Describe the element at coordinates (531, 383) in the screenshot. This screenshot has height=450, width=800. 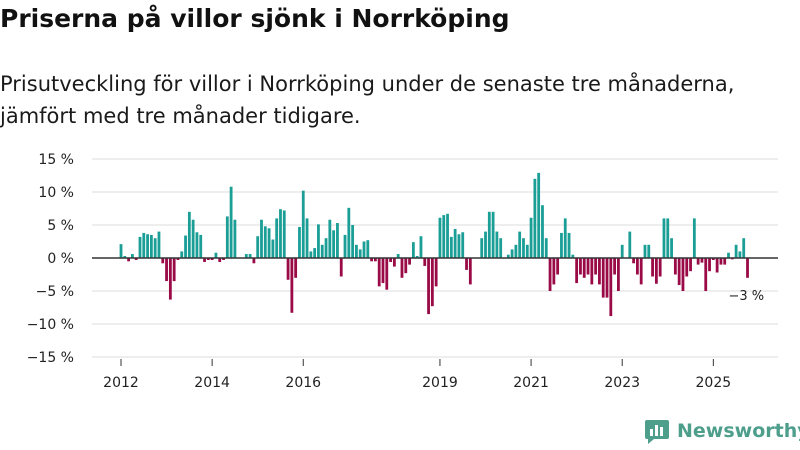
I see `x-tick-label: 2021` at that location.